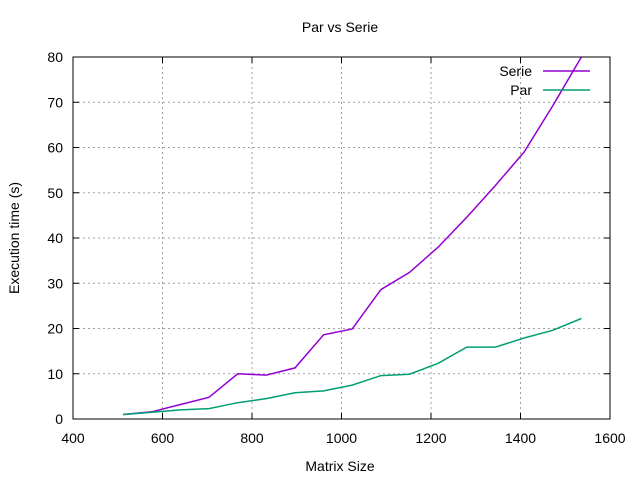 The image size is (640, 480). Describe the element at coordinates (55, 374) in the screenshot. I see `y-tick-label: 10` at that location.